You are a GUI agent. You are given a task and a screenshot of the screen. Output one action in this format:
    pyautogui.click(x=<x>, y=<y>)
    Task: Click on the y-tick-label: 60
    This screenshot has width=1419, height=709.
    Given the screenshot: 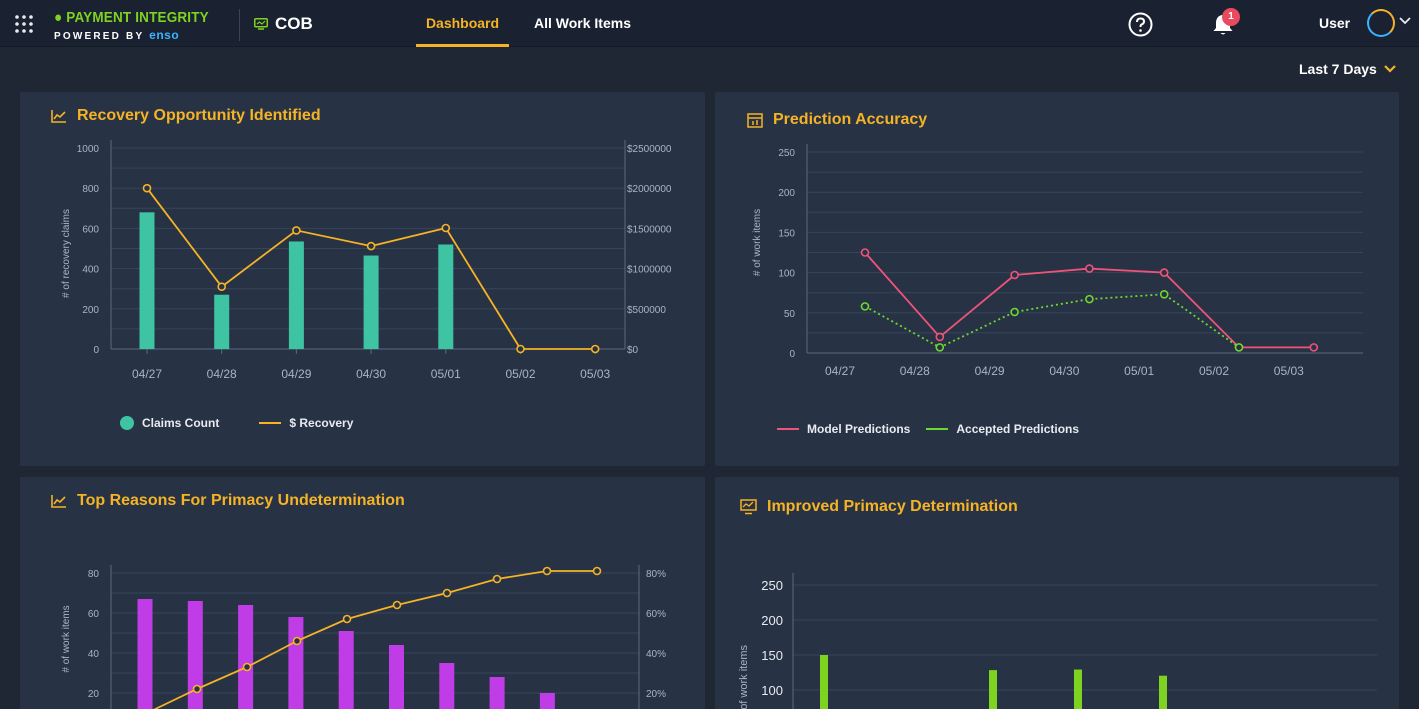 What is the action you would take?
    pyautogui.click(x=94, y=614)
    